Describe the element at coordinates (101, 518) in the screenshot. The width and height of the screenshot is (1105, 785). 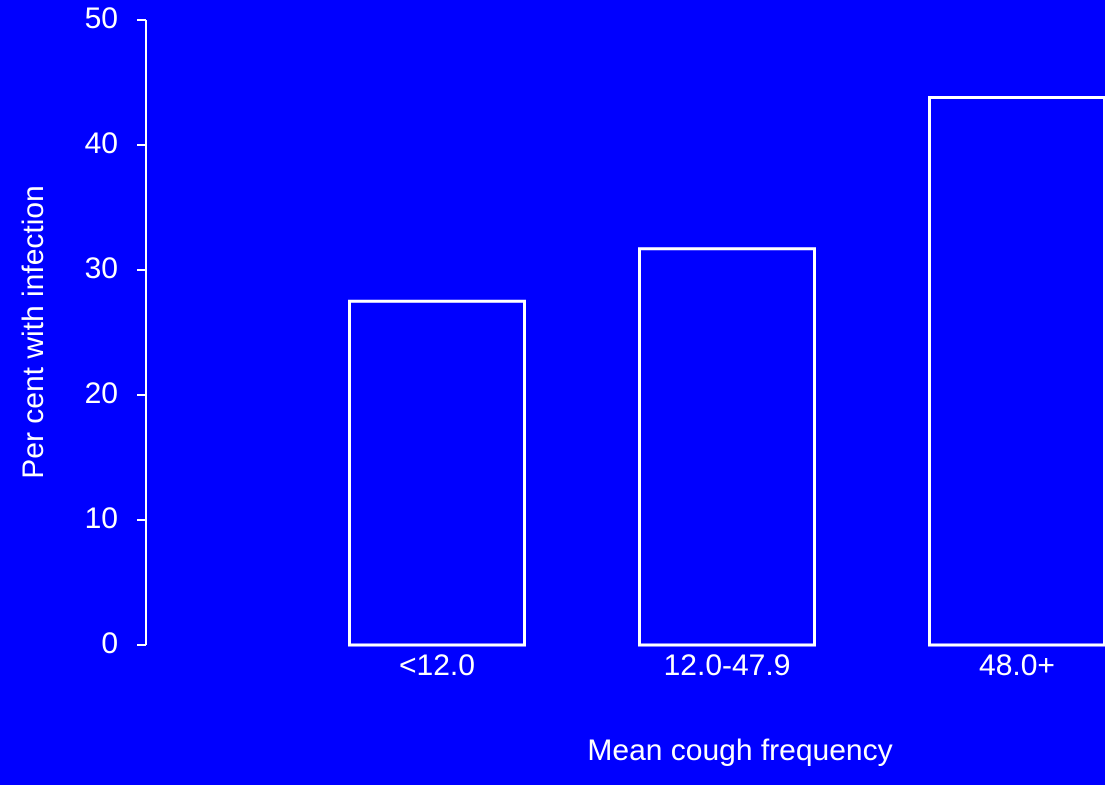
I see `y-tick-label: 10` at that location.